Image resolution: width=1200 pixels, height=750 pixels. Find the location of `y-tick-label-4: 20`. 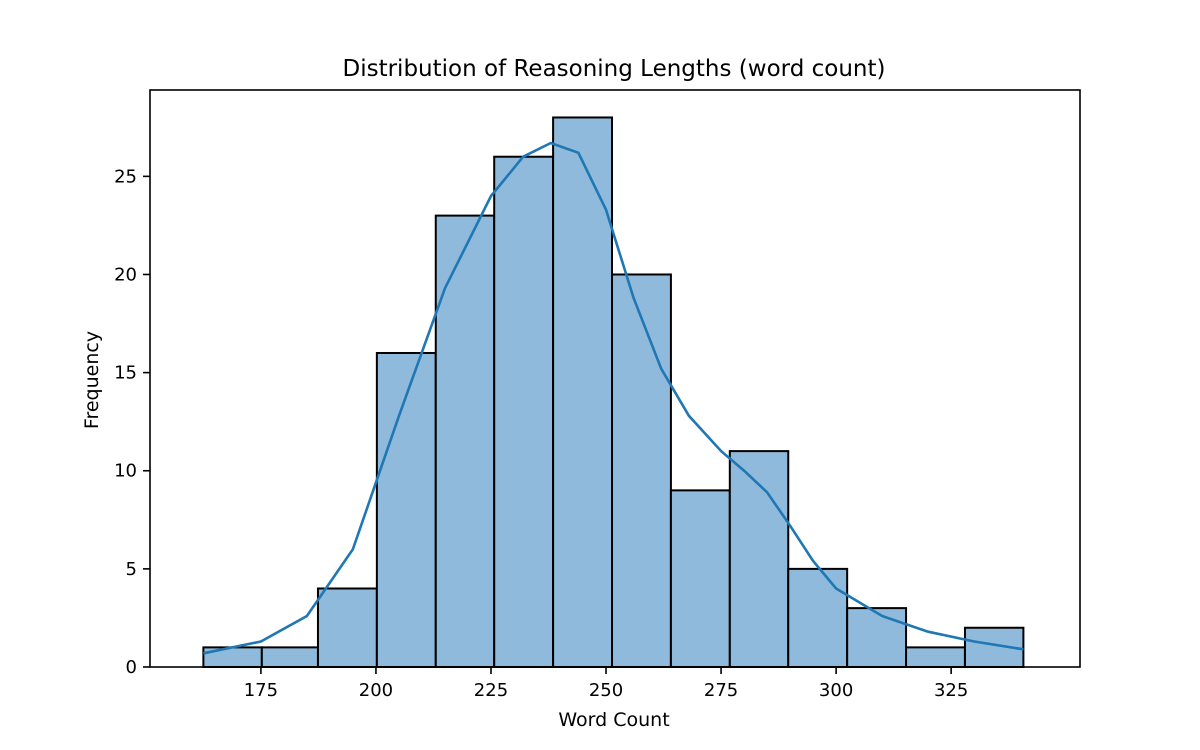

y-tick-label-4: 20 is located at coordinates (125, 274).